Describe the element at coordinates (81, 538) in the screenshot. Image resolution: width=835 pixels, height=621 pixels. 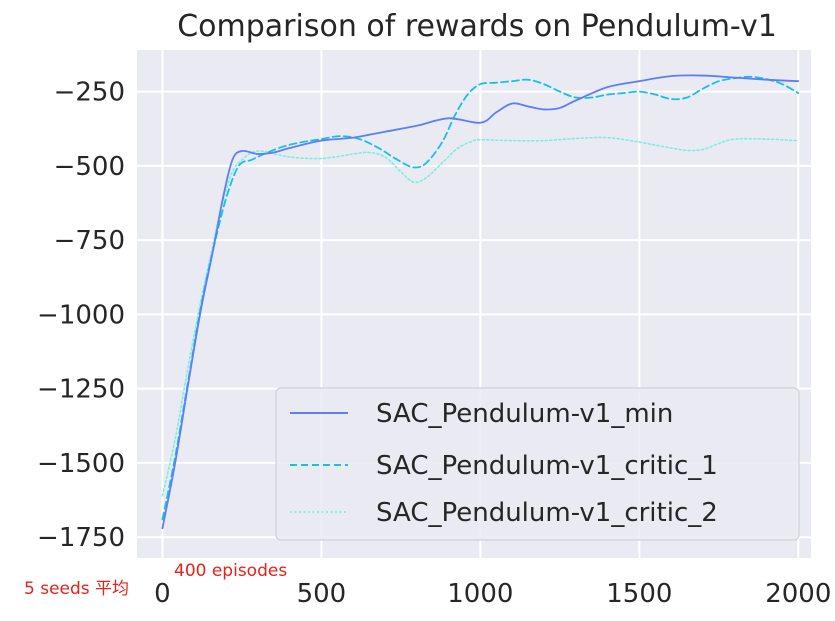
I see `y-tick-label: −1750` at that location.